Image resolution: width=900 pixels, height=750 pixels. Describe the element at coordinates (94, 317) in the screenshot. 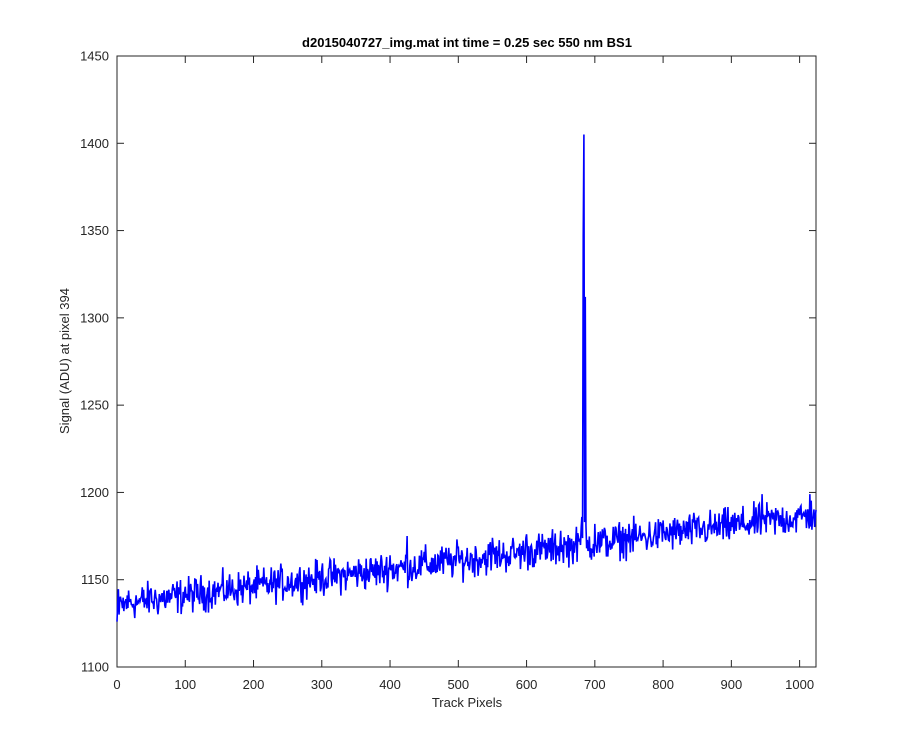

I see `y-tick-label: 1300` at that location.